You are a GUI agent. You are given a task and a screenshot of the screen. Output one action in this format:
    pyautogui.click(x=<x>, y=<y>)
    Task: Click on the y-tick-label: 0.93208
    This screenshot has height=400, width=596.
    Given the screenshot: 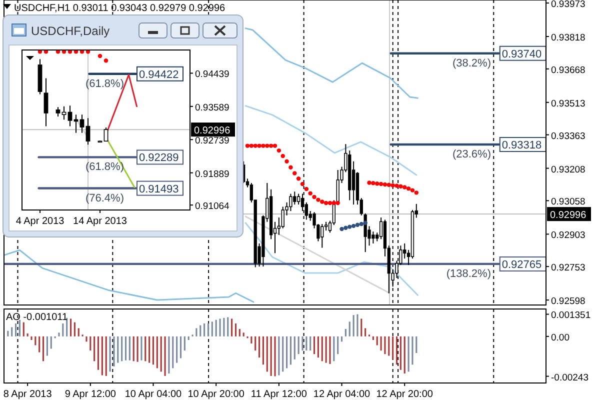 What is the action you would take?
    pyautogui.click(x=568, y=170)
    